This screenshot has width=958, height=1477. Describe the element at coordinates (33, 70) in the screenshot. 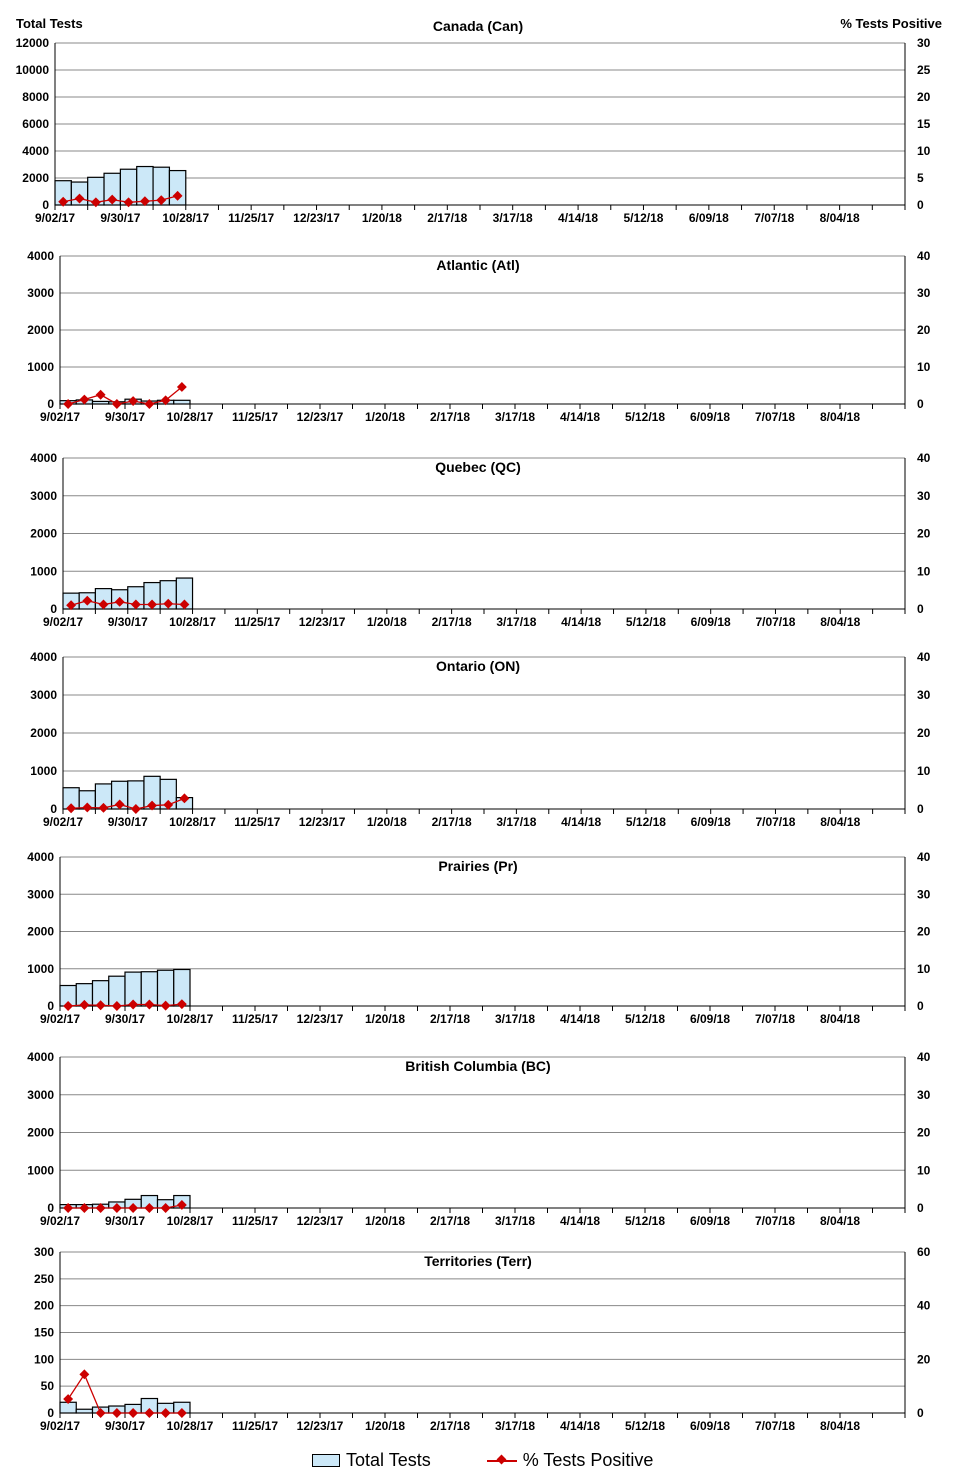

I see `y-tick-label: 10000` at that location.